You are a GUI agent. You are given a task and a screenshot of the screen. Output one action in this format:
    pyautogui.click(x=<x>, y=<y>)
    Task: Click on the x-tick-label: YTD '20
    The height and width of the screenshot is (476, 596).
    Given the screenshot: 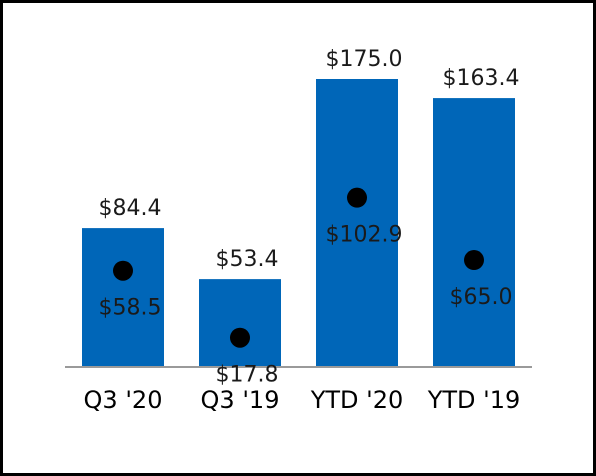 What is the action you would take?
    pyautogui.click(x=357, y=400)
    